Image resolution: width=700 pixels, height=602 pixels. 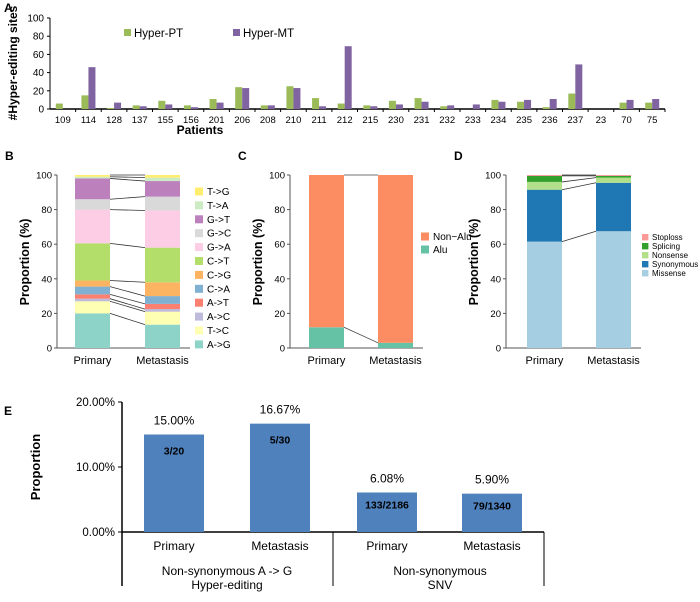 What do you see at coordinates (219, 248) in the screenshot?
I see `legend-label: G->A` at bounding box center [219, 248].